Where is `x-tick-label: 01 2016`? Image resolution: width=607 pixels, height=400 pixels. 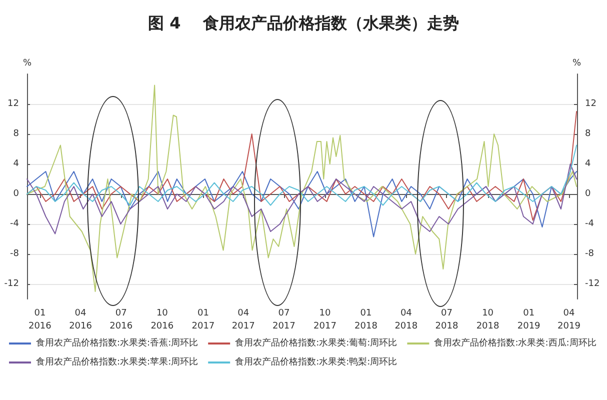
x-tick-label: 01 2016 is located at coordinates (40, 320).